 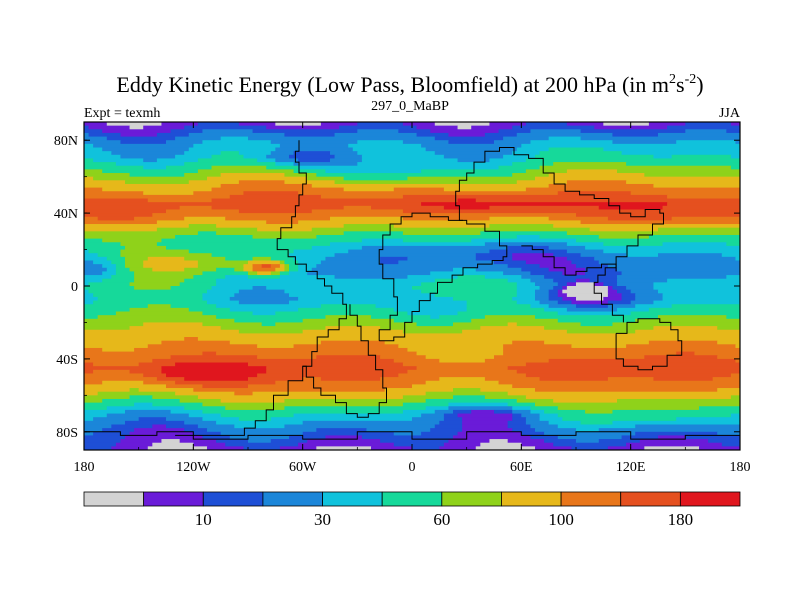 I want to click on south-asia-outline, so click(x=569, y=260).